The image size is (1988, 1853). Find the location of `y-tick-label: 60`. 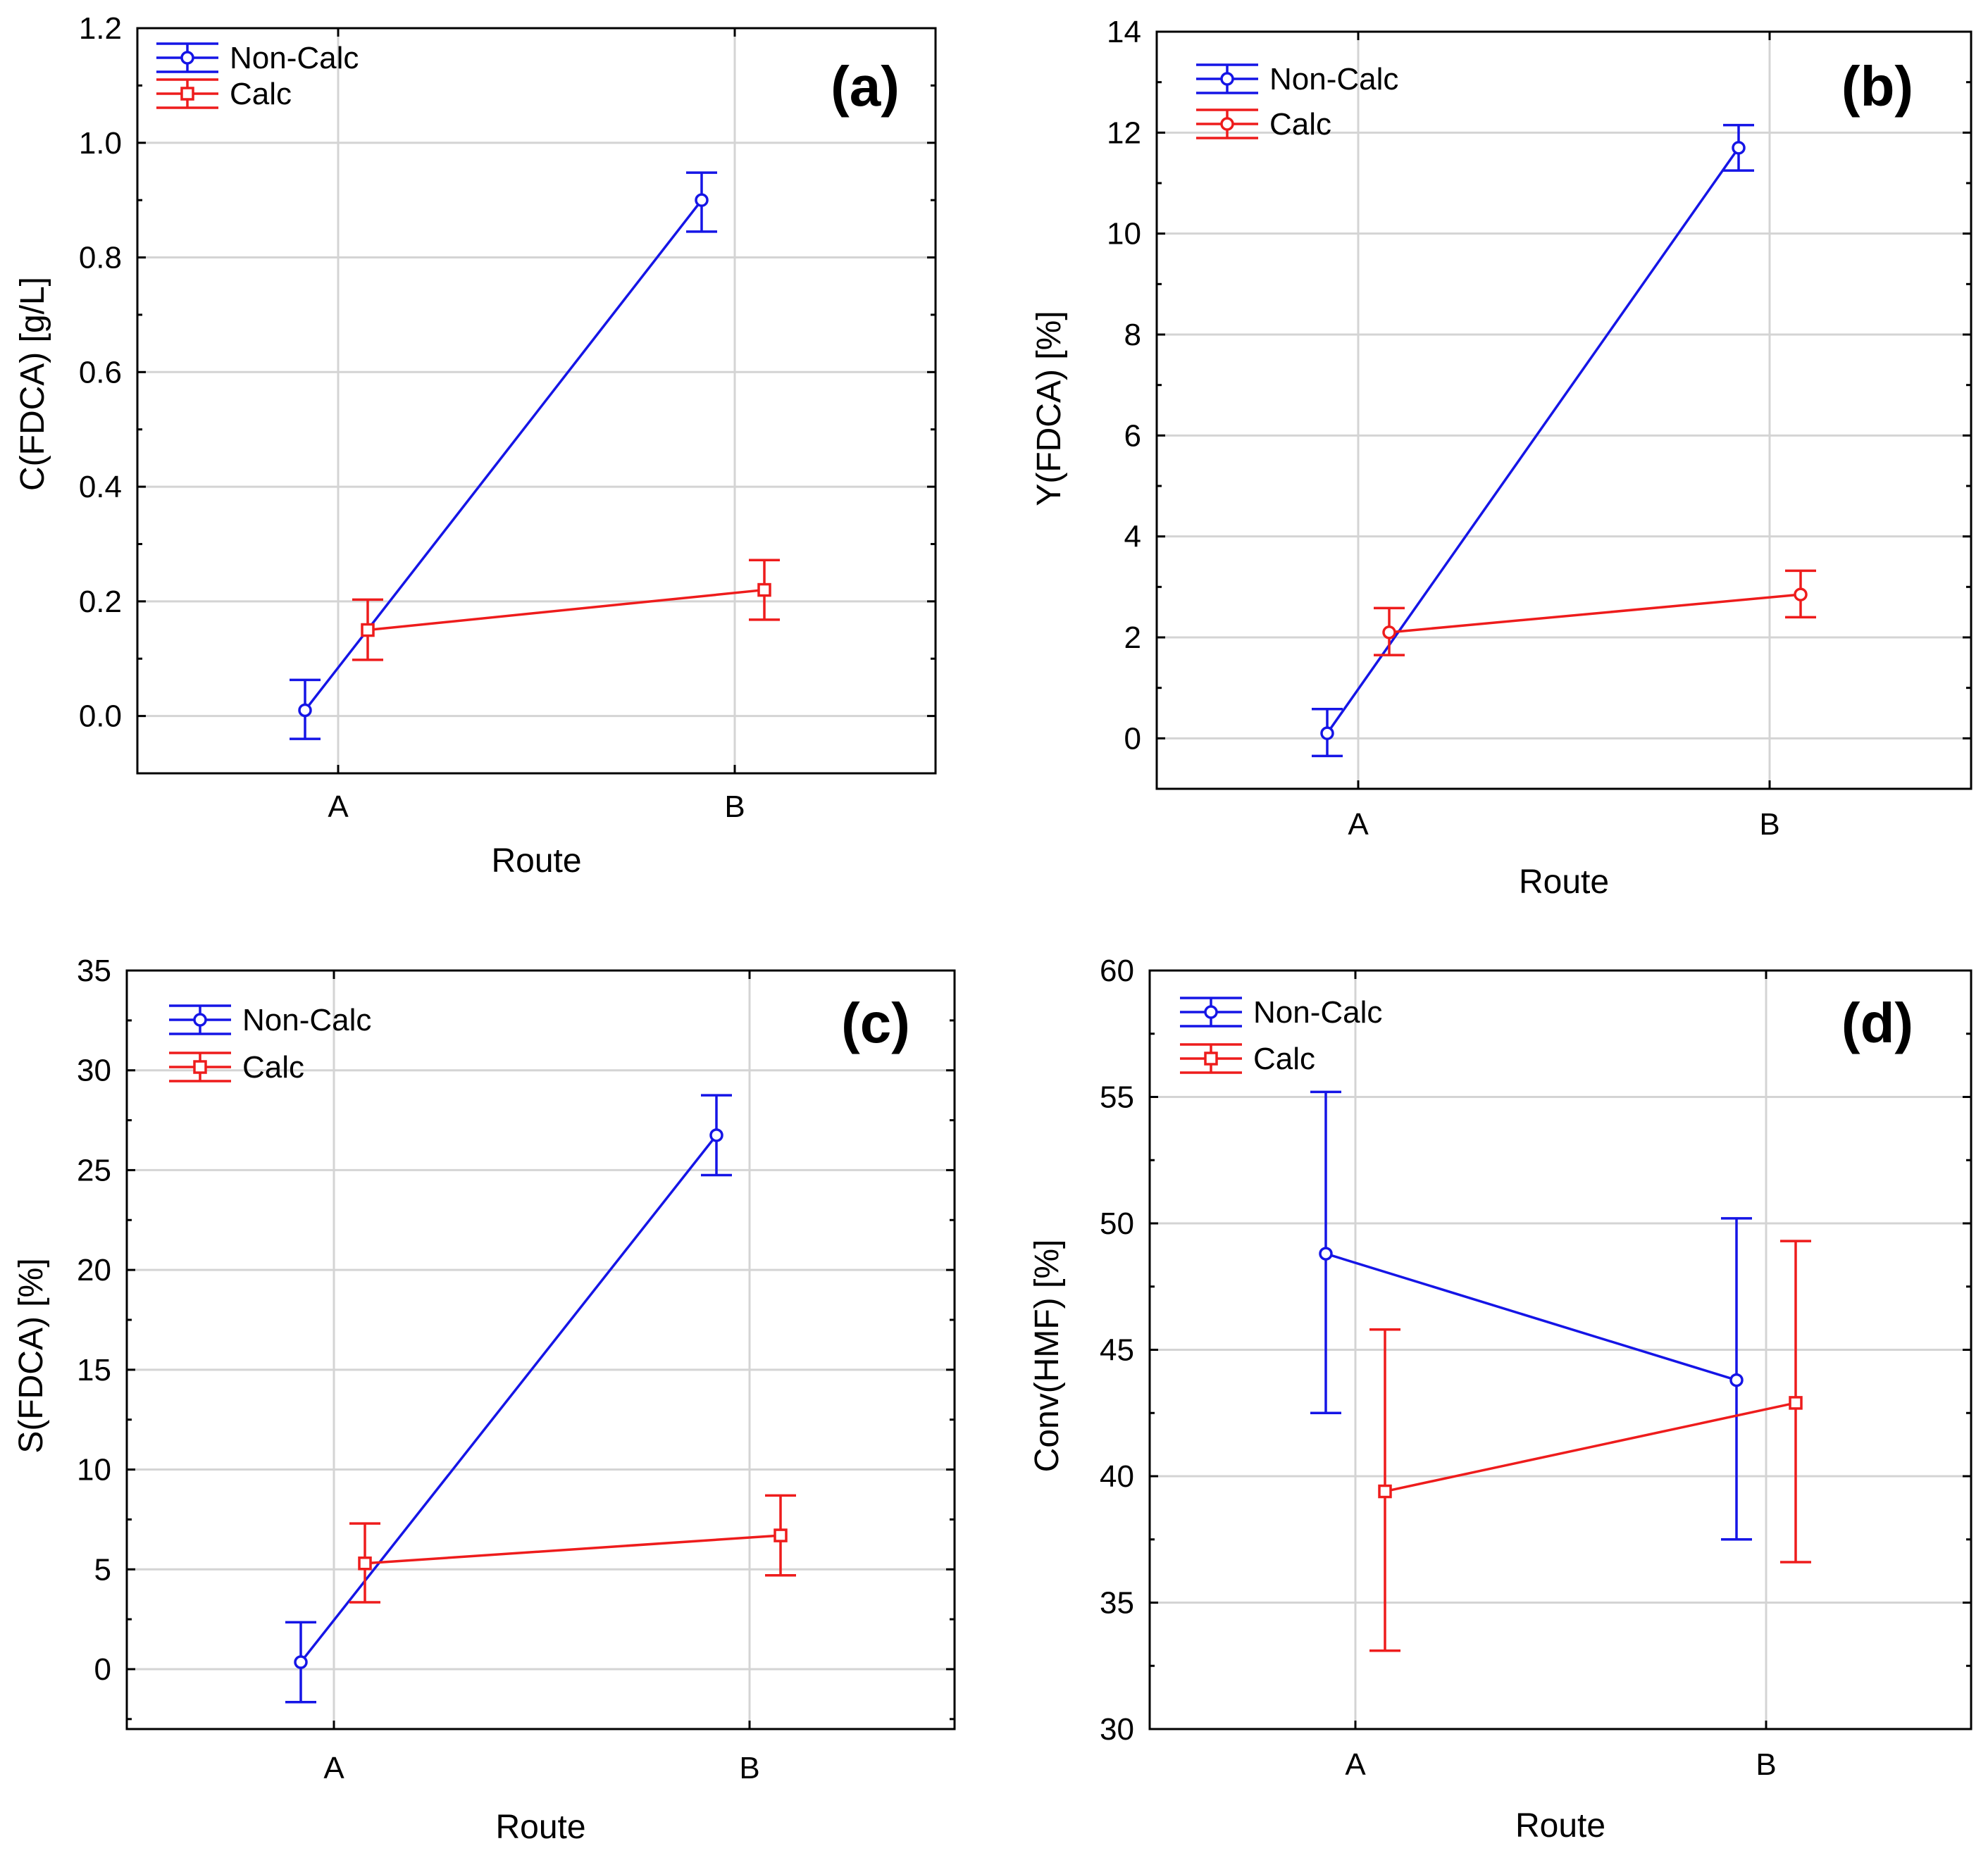

y-tick-label: 60 is located at coordinates (1117, 971).